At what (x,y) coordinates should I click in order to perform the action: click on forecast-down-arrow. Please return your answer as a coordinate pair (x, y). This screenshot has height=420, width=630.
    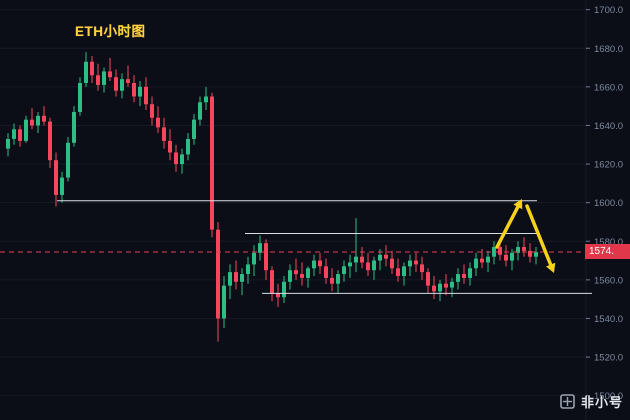
    Looking at the image, I should click on (539, 235).